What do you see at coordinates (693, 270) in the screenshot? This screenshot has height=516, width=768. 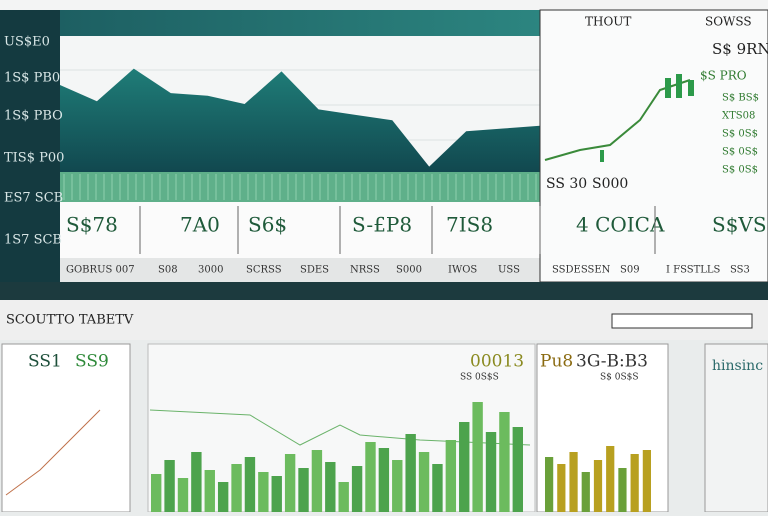 I see `sub-label: I FSSTLLS` at bounding box center [693, 270].